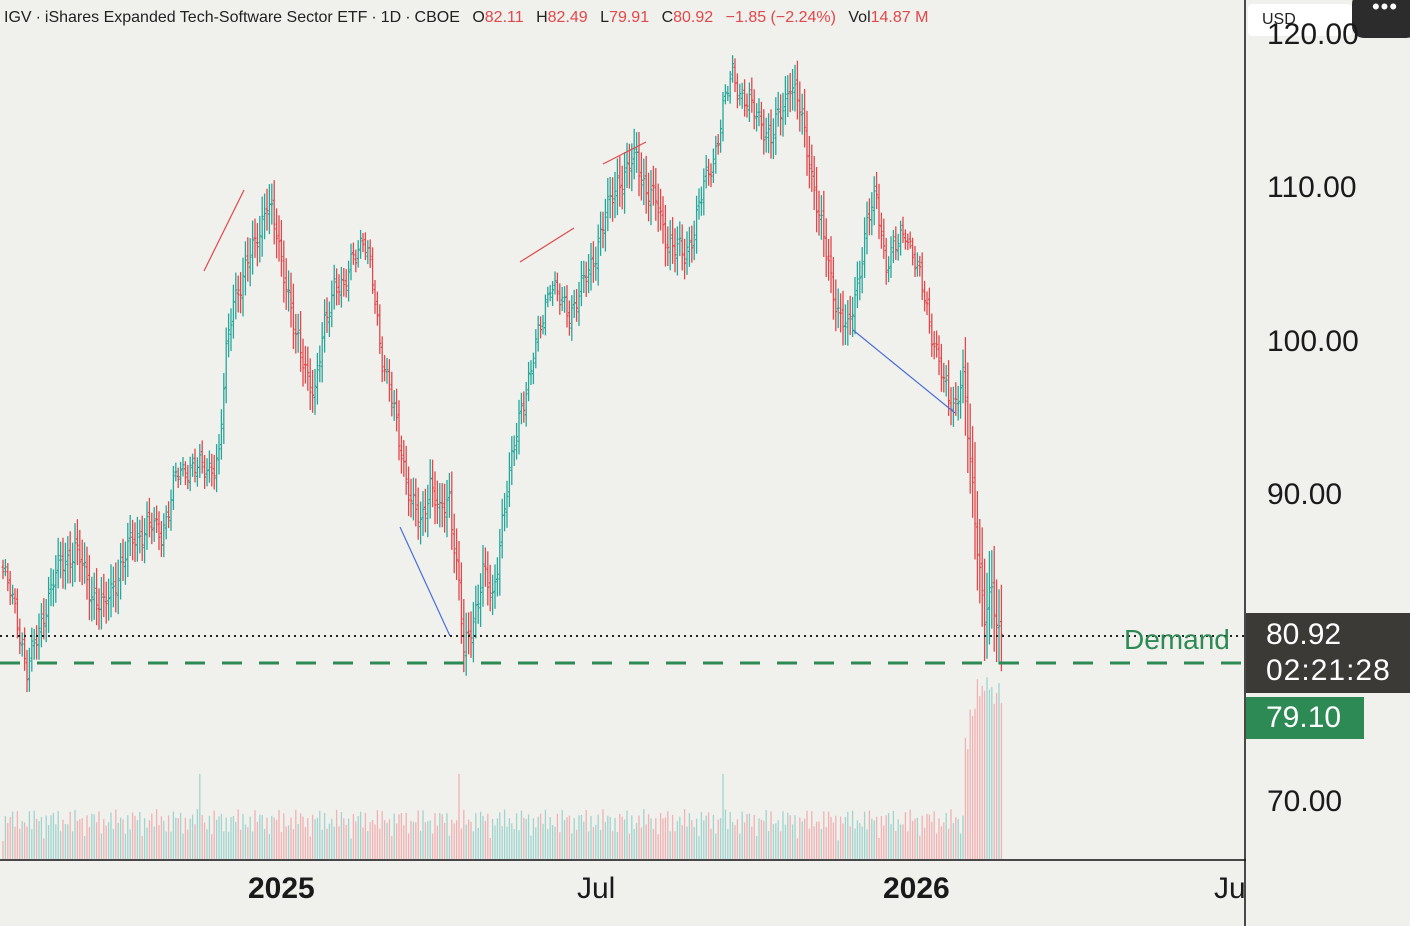 Image resolution: width=1410 pixels, height=926 pixels. What do you see at coordinates (1328, 653) in the screenshot?
I see `last-price-badge: 80.92 02:21:28` at bounding box center [1328, 653].